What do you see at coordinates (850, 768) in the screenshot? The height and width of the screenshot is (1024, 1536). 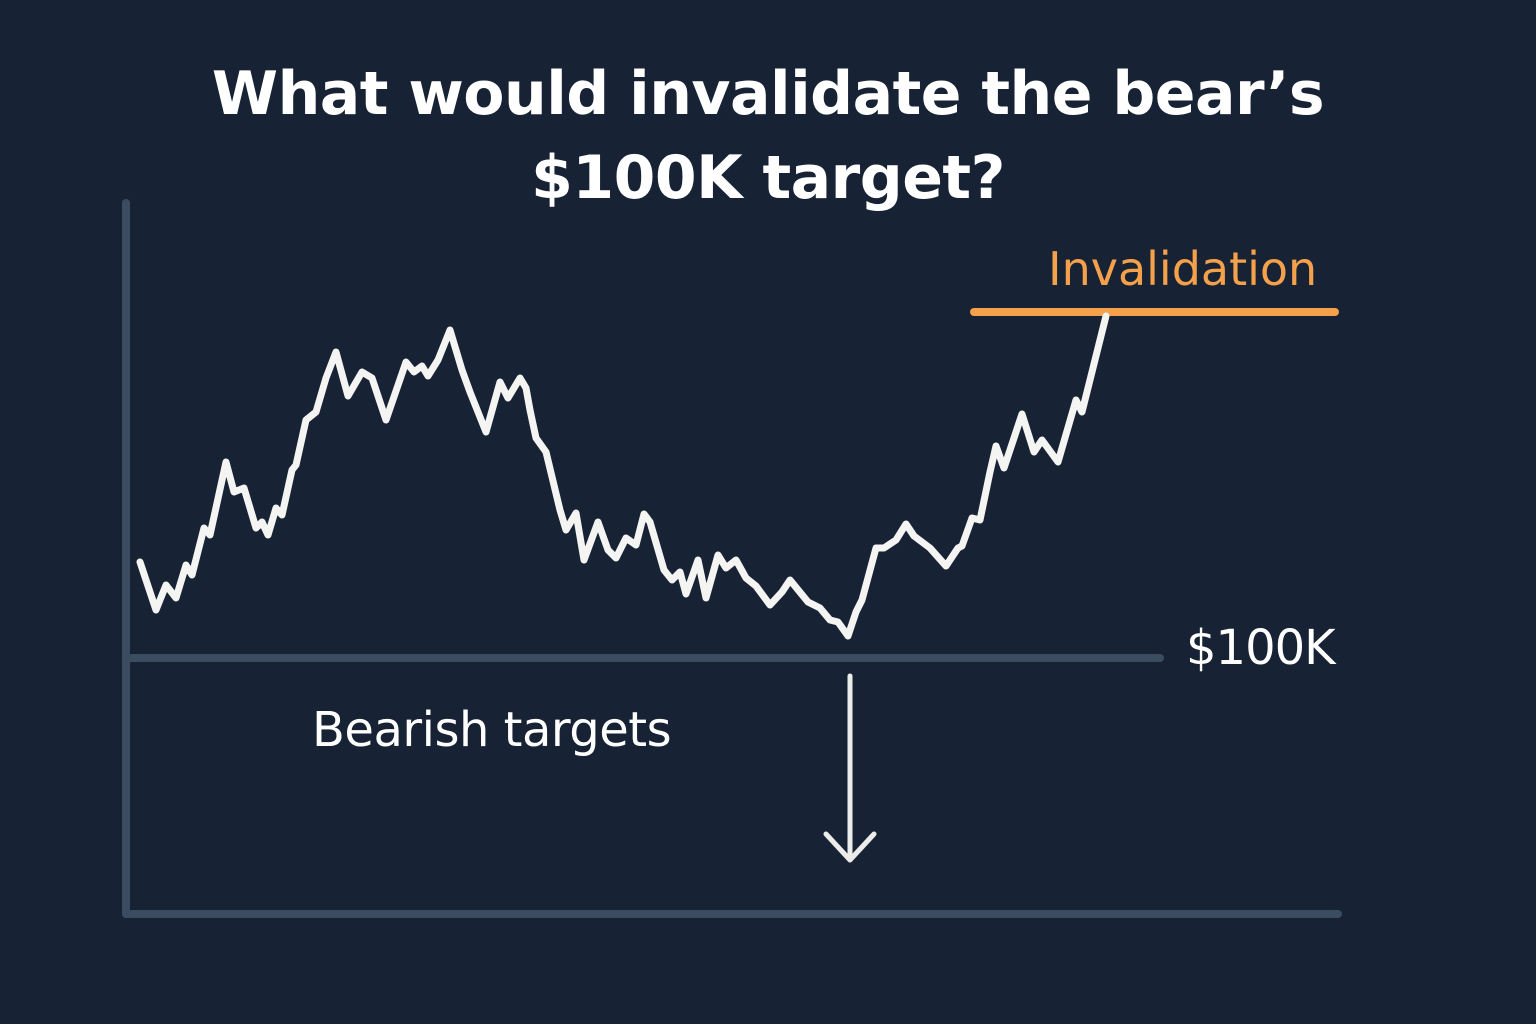 I see `down-arrow-icon` at bounding box center [850, 768].